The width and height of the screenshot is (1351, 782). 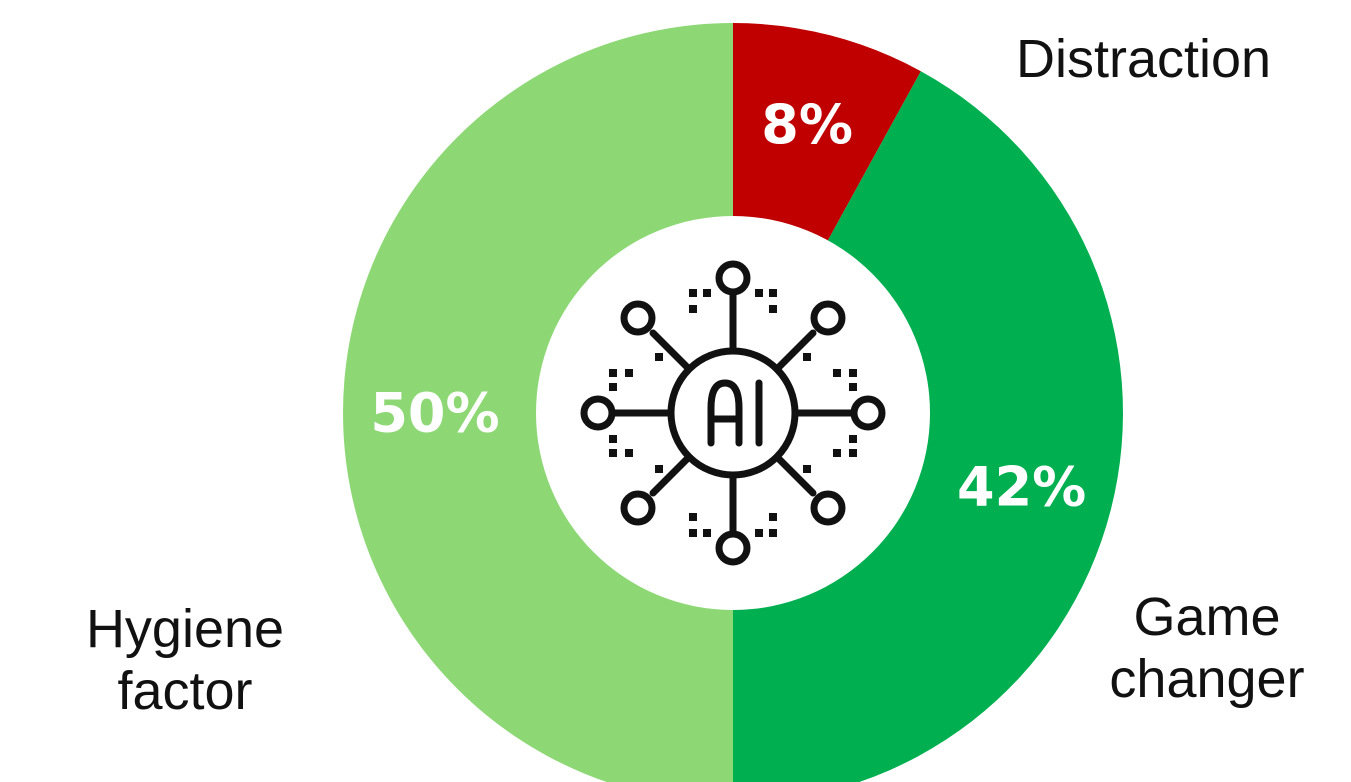 I want to click on donut-hole, so click(x=733, y=413).